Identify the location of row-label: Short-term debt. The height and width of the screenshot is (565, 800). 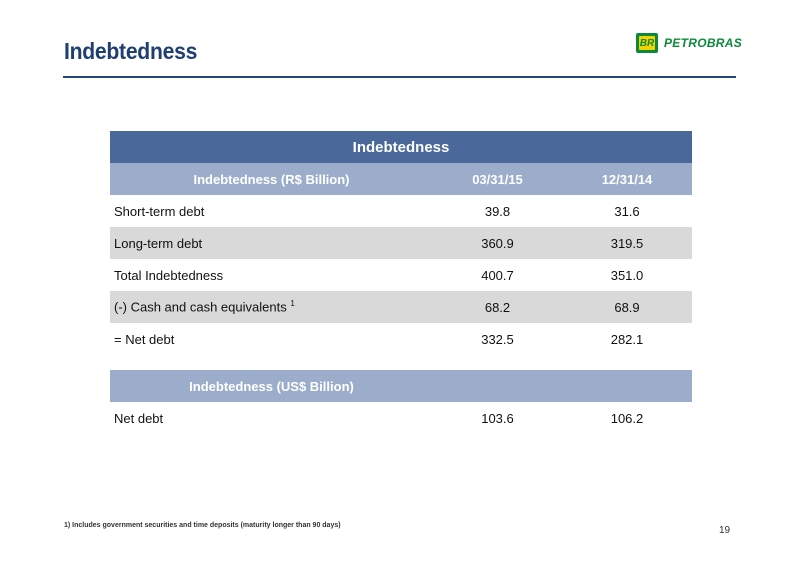
(159, 211).